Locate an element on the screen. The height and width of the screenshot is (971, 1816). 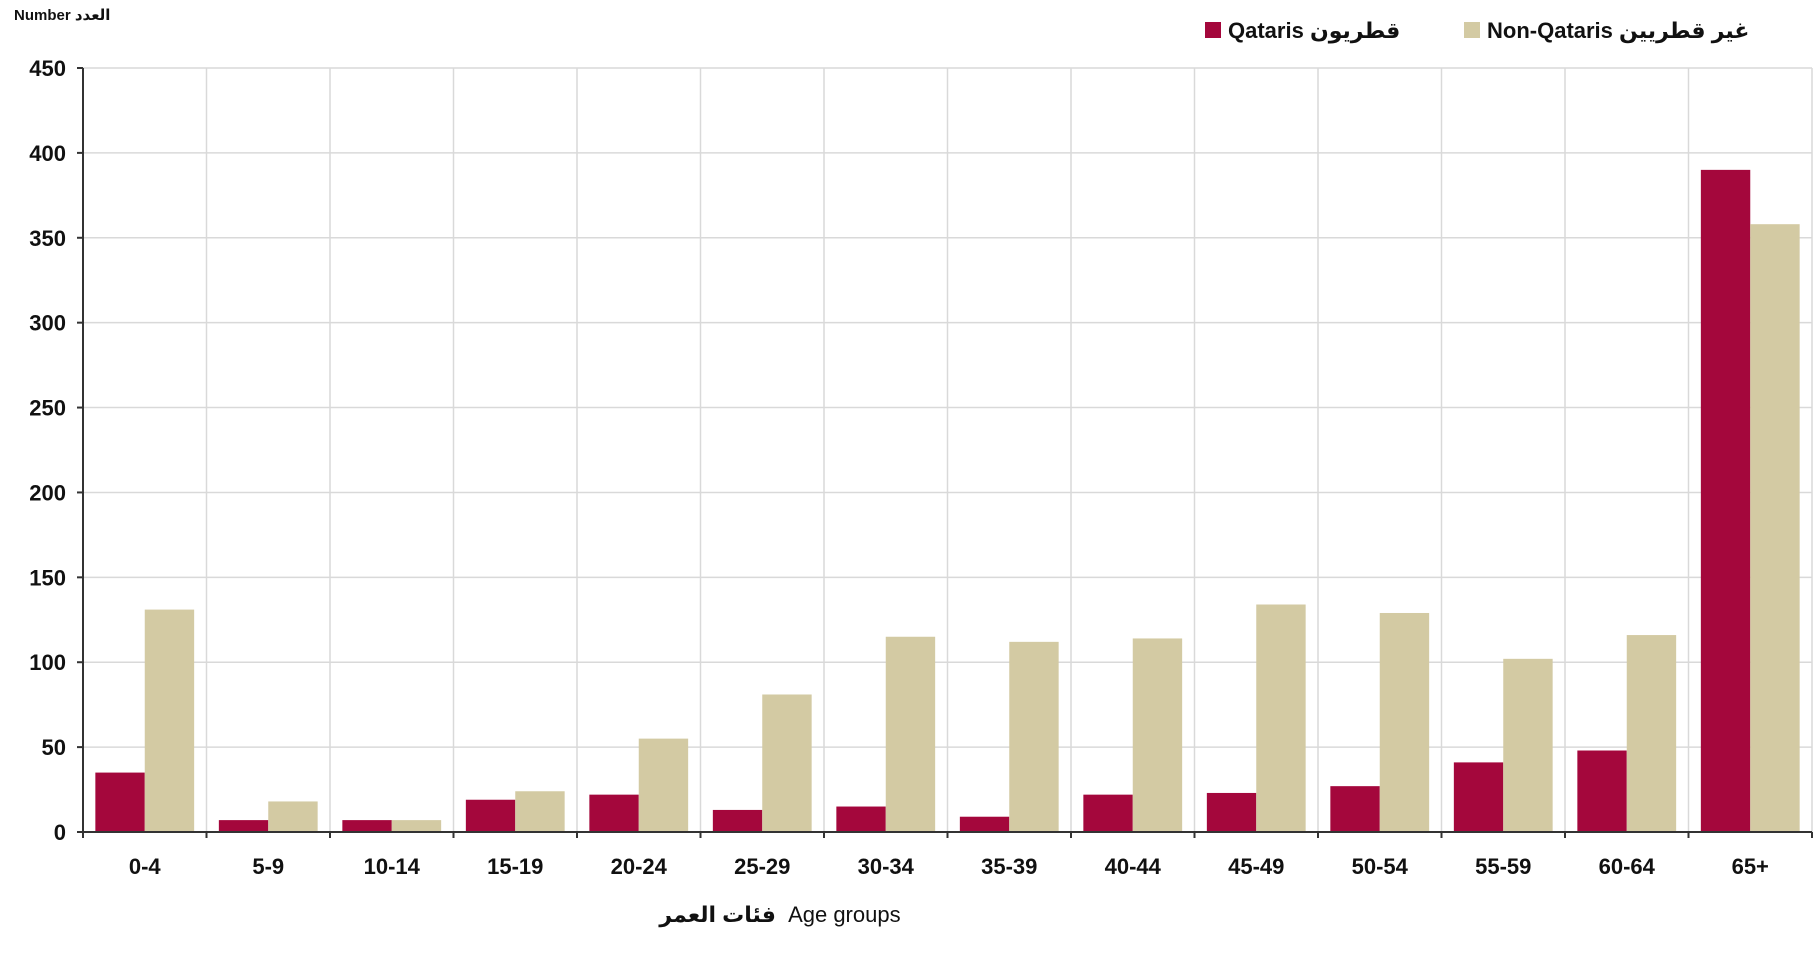
legend-label-qataris: Qataris قطريون is located at coordinates (1314, 31).